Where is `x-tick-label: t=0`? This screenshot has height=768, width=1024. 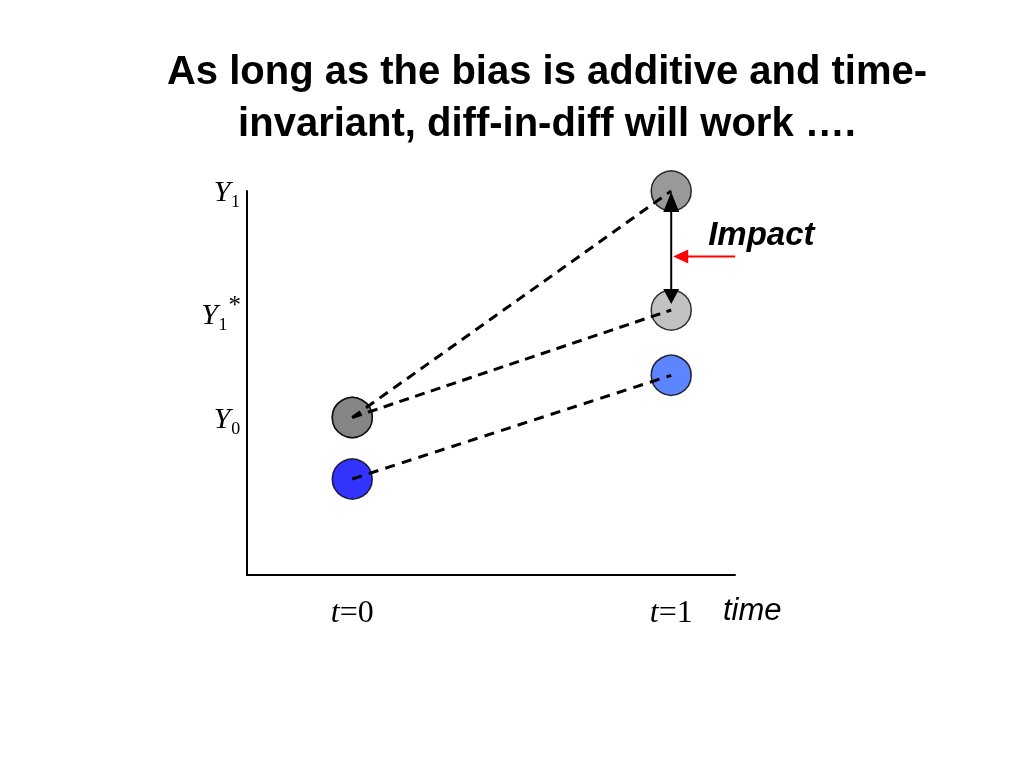 x-tick-label: t=0 is located at coordinates (352, 611).